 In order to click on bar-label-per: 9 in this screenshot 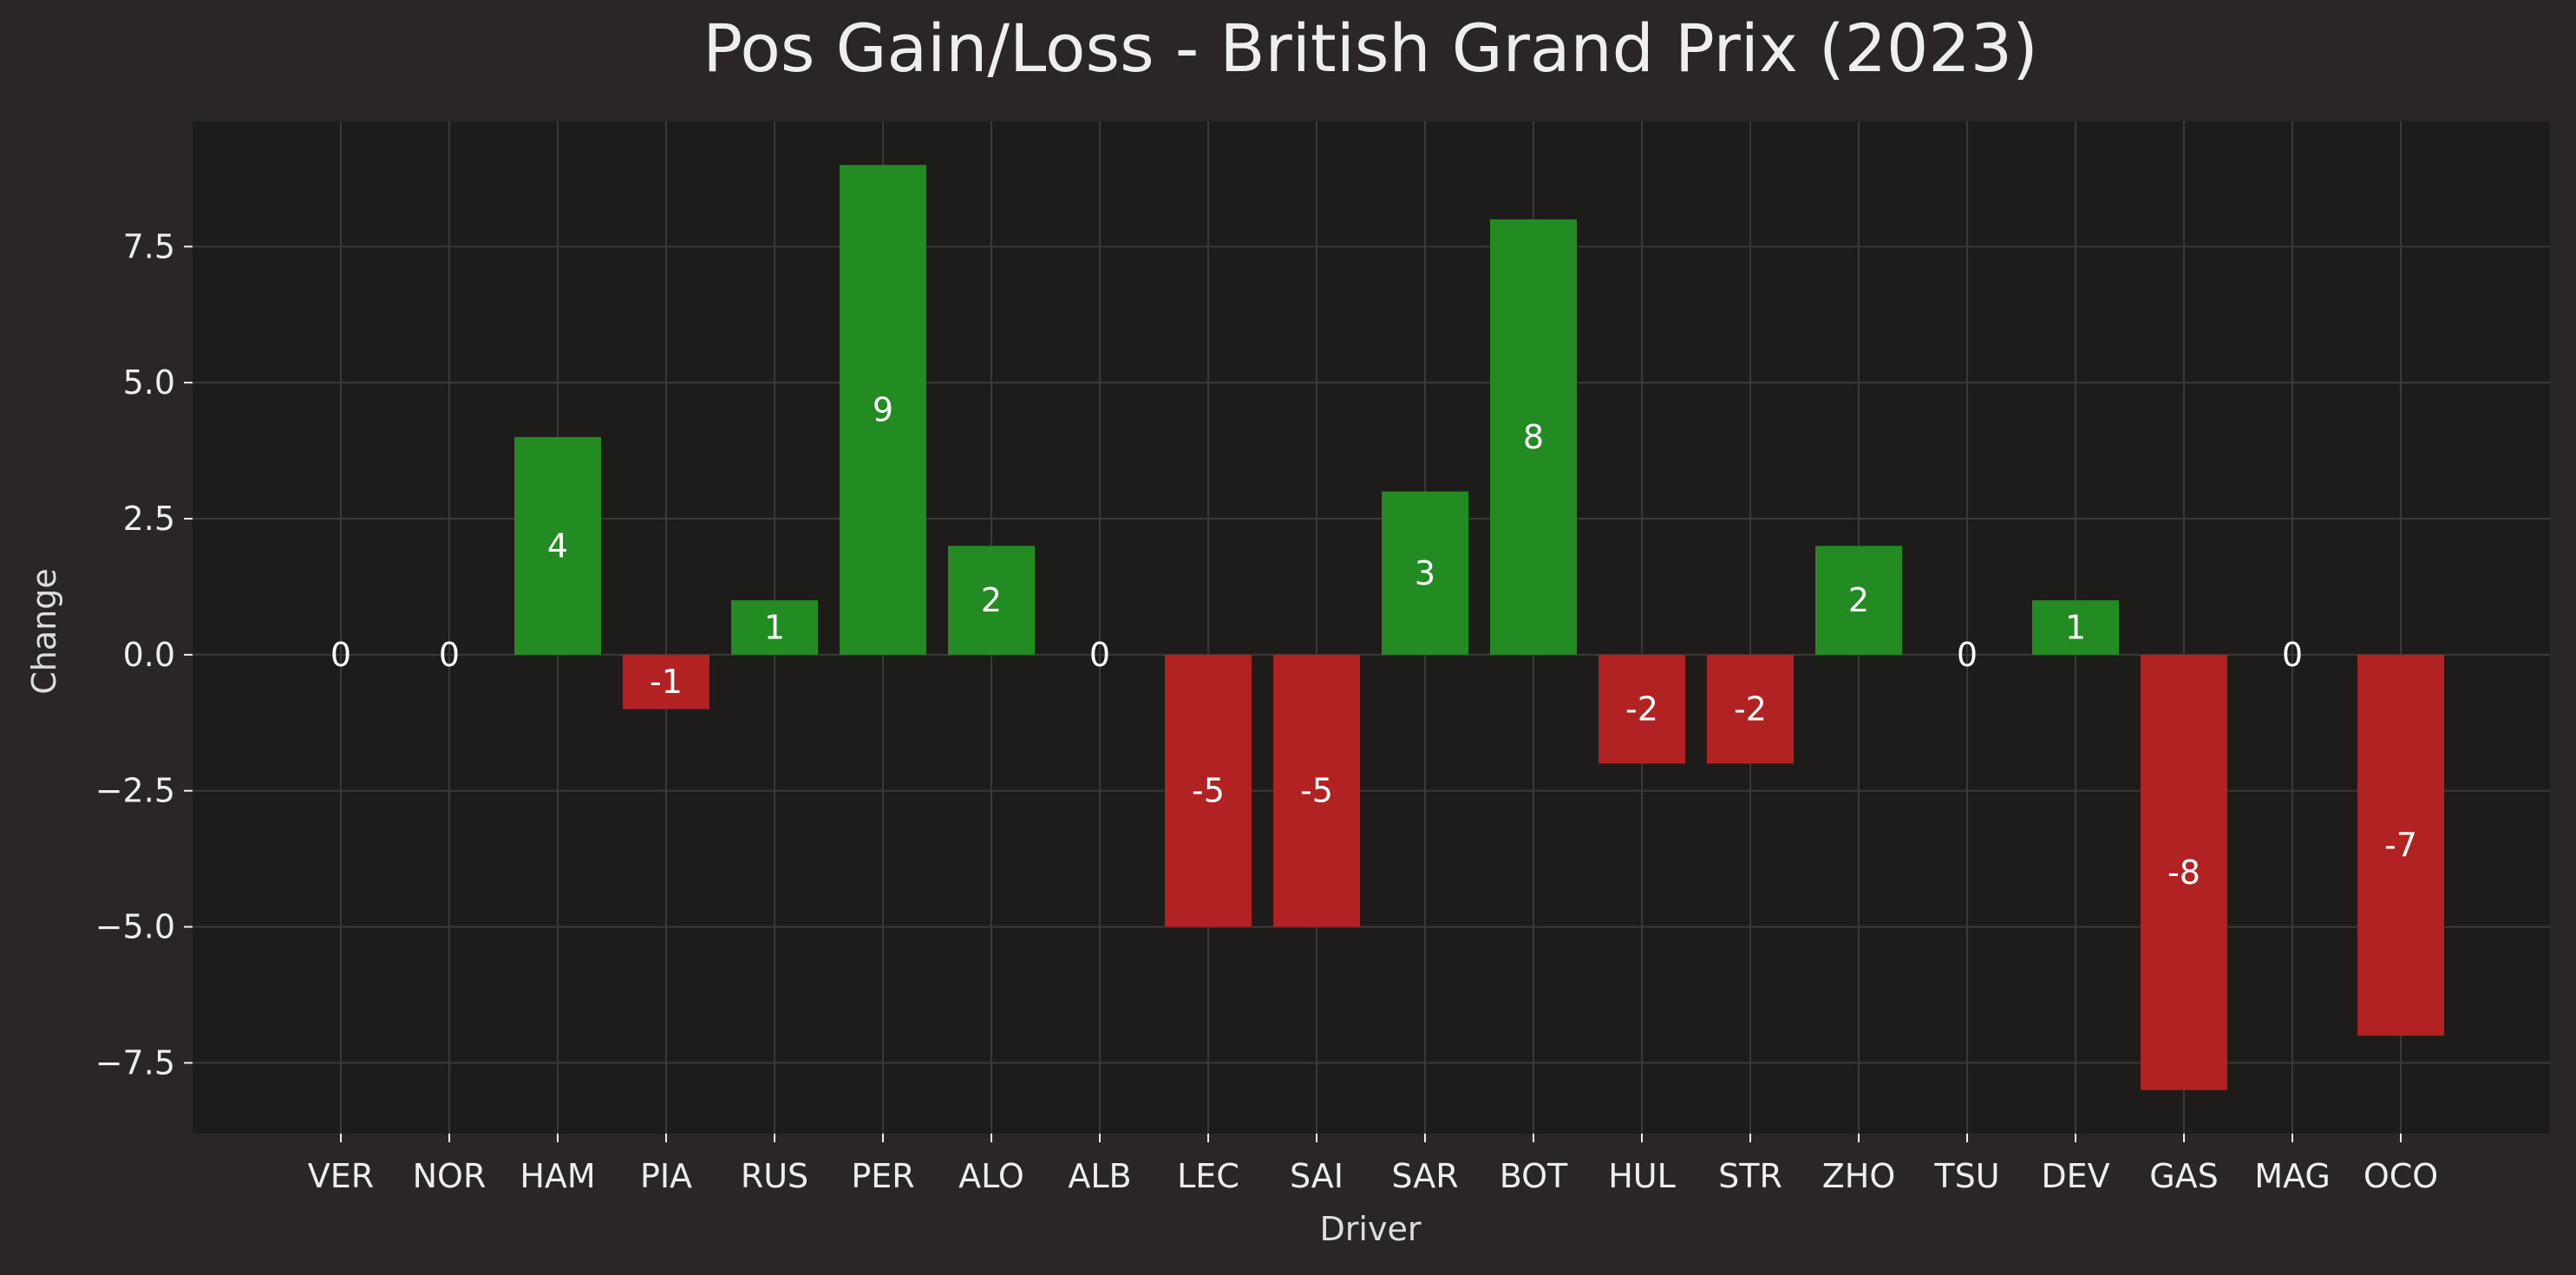, I will do `click(883, 410)`.